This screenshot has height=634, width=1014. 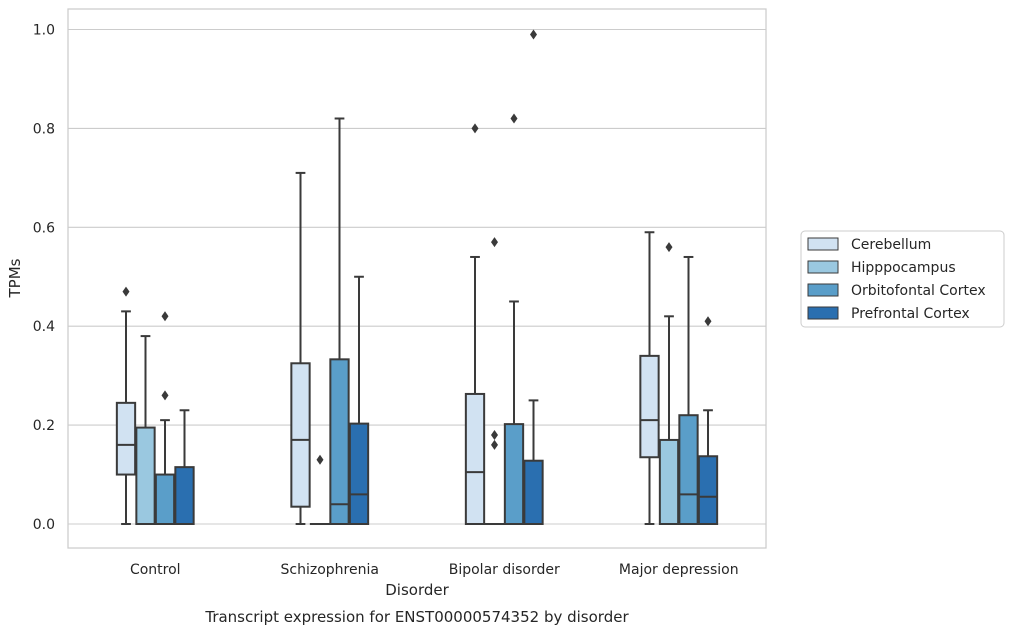 What do you see at coordinates (504, 570) in the screenshot?
I see `x-tick-label: Bipolar disorder` at bounding box center [504, 570].